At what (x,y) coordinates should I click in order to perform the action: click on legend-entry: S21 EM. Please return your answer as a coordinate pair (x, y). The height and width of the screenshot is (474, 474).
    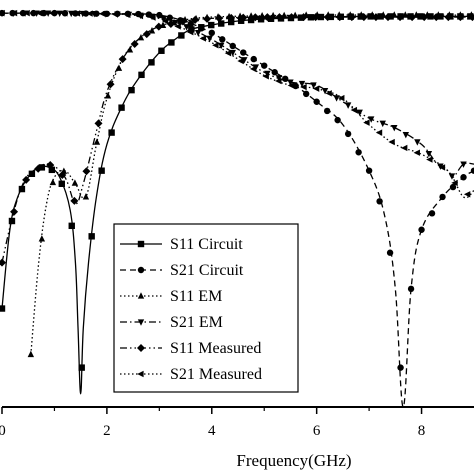
    Looking at the image, I should click on (171, 322).